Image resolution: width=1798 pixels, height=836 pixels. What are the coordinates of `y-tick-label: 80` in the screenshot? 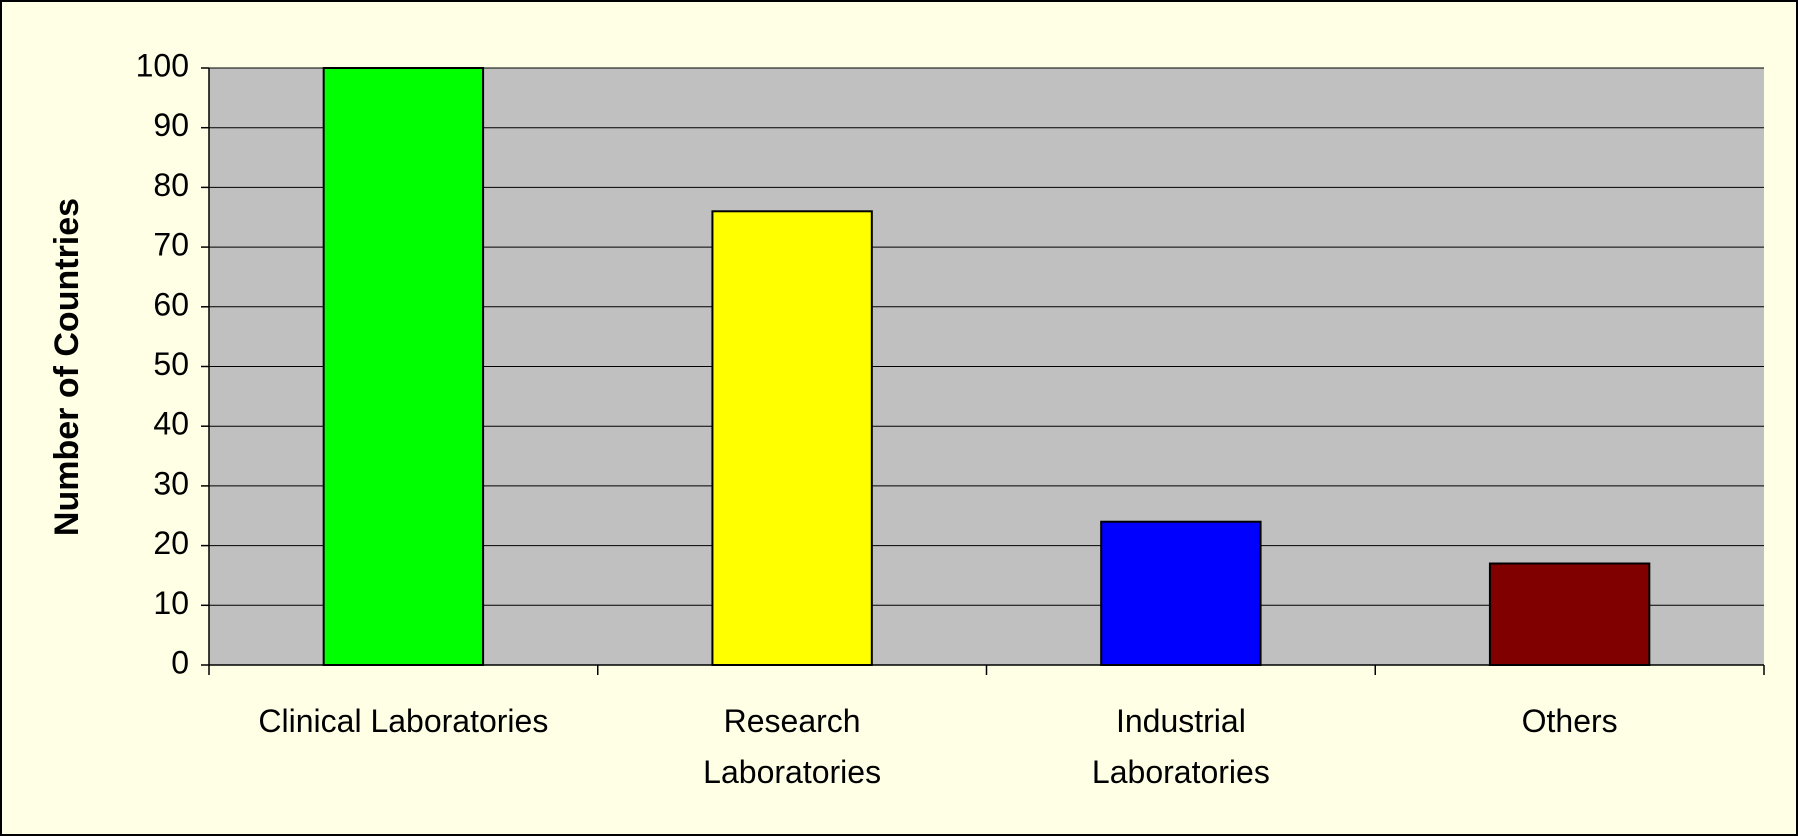 It's located at (171, 185).